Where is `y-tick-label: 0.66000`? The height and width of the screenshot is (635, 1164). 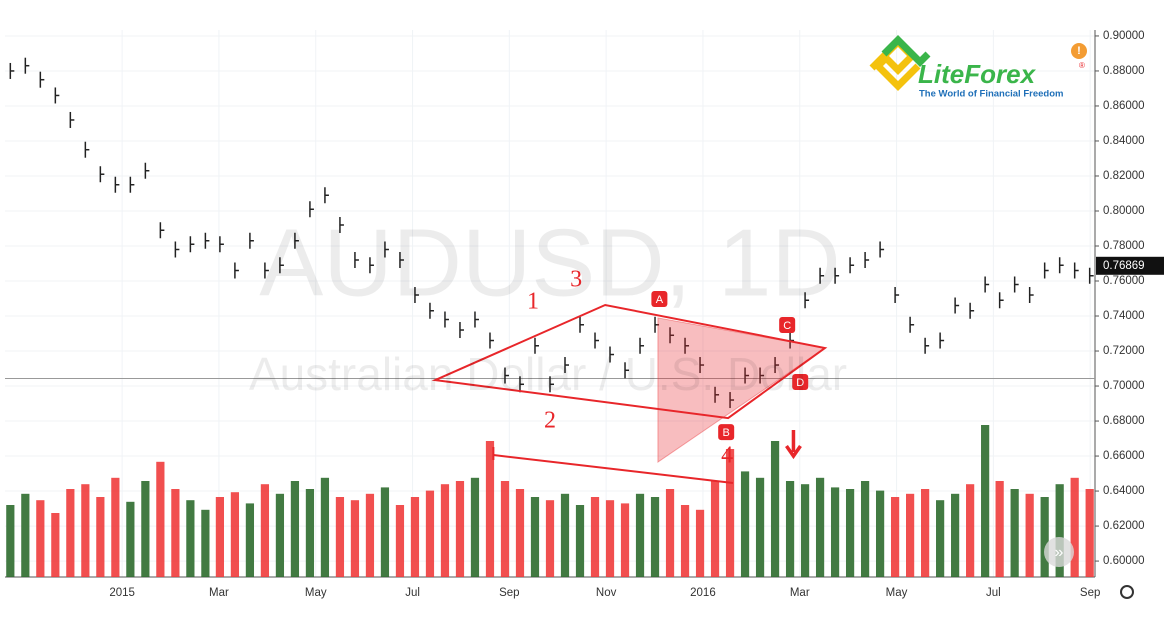 y-tick-label: 0.66000 is located at coordinates (1124, 456).